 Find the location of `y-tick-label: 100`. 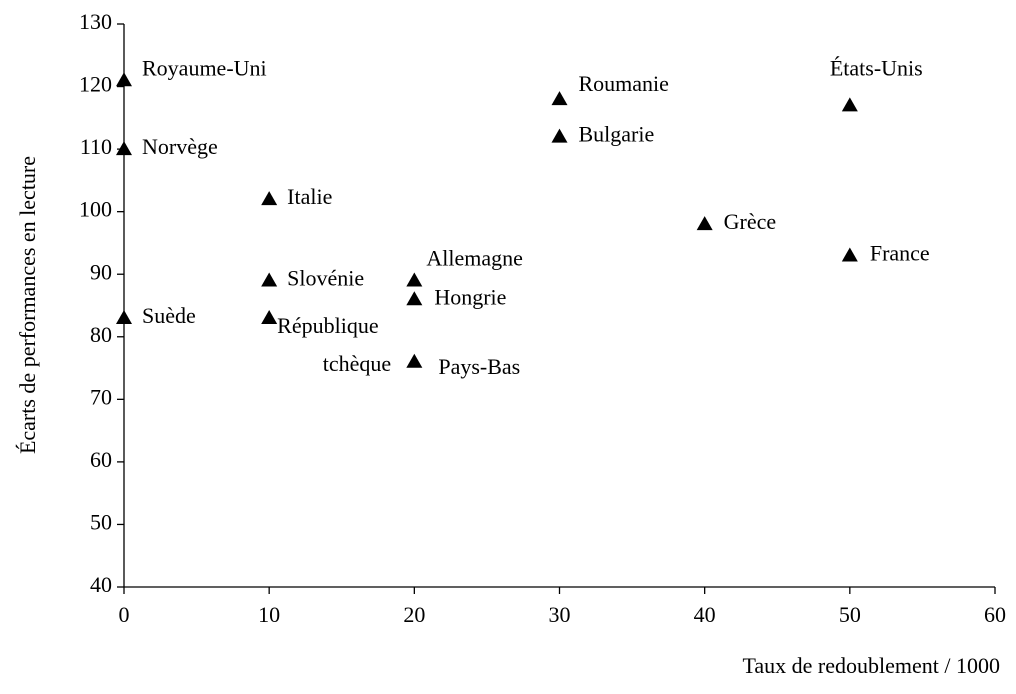

y-tick-label: 100 is located at coordinates (95, 209).